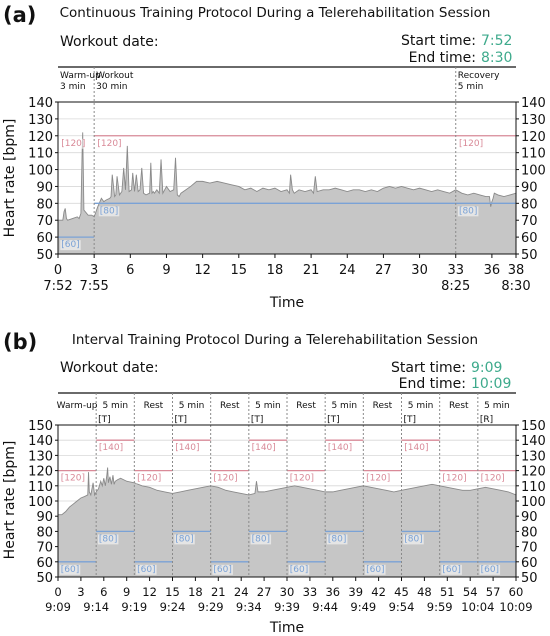 This screenshot has height=636, width=550. I want to click on panel-b-clock-label: 9:44, so click(325, 607).